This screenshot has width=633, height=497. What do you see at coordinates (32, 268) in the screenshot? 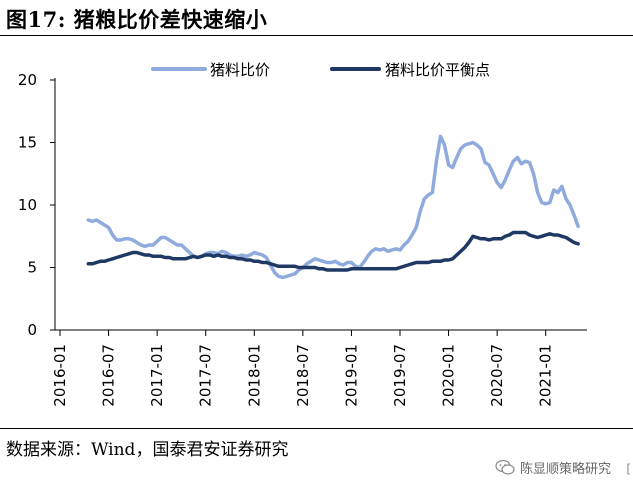
I see `y-tick-label: 5` at bounding box center [32, 268].